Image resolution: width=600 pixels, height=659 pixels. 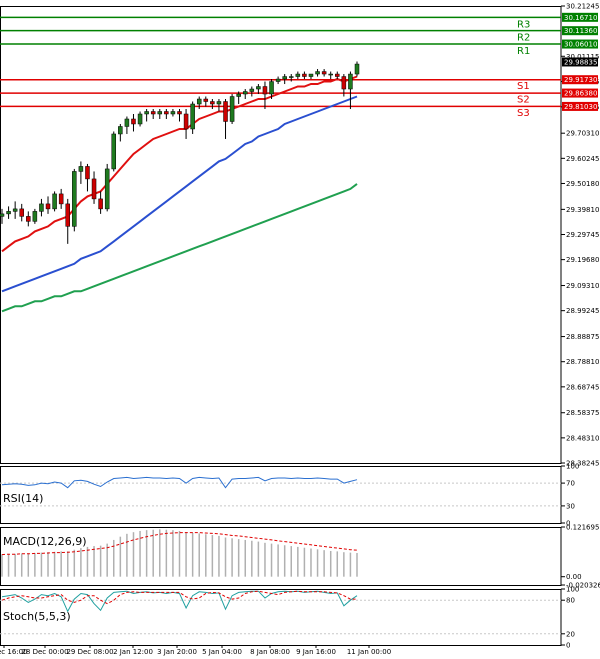 What do you see at coordinates (582, 464) in the screenshot?
I see `price-tick-label: 28.38245` at bounding box center [582, 464].